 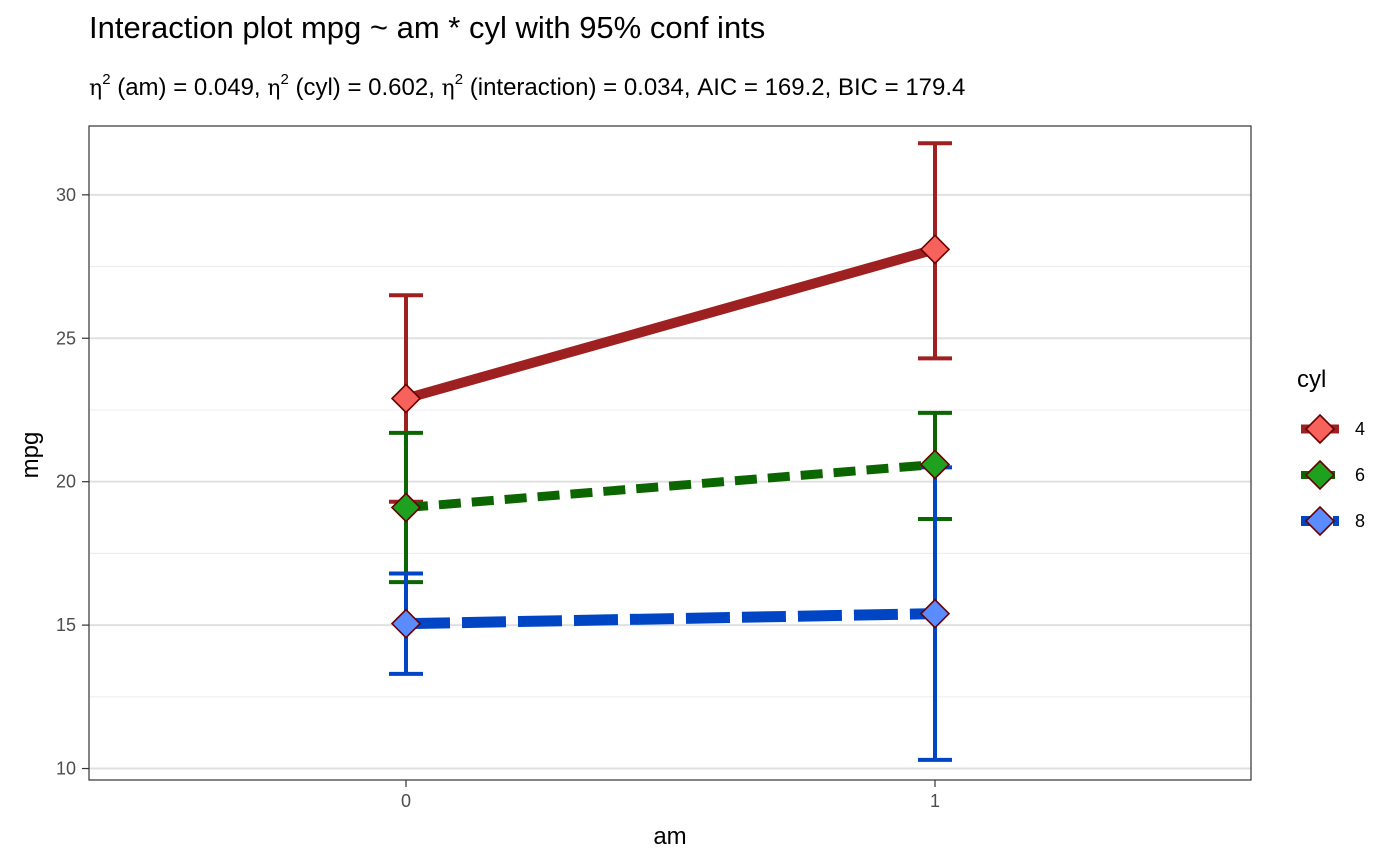 I want to click on y-tick-label: 20, so click(x=66, y=482).